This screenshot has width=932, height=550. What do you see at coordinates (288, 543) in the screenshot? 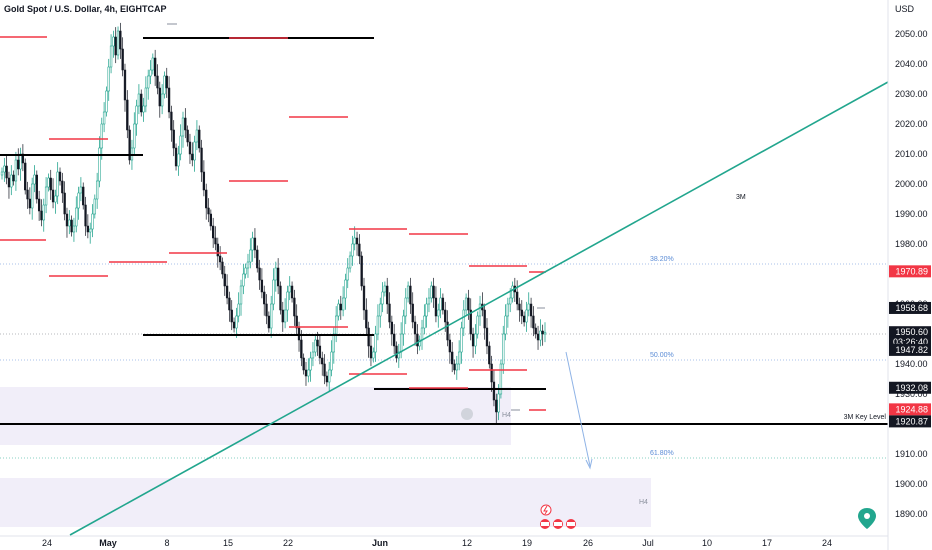
I see `x-tick-label: 22` at bounding box center [288, 543].